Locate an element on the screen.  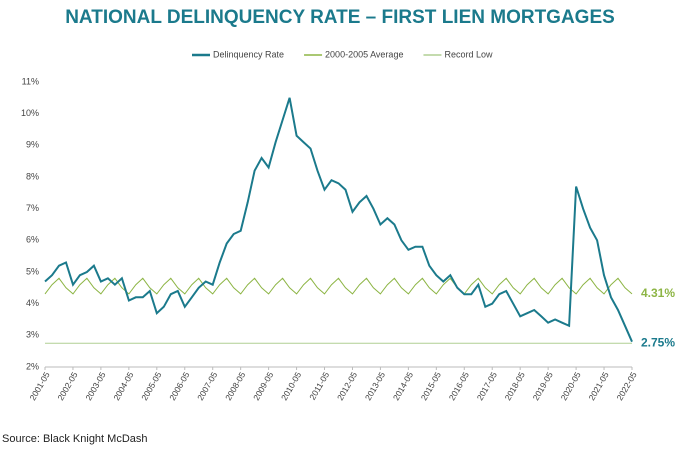
x-tick-label: 2019-05 is located at coordinates (543, 386).